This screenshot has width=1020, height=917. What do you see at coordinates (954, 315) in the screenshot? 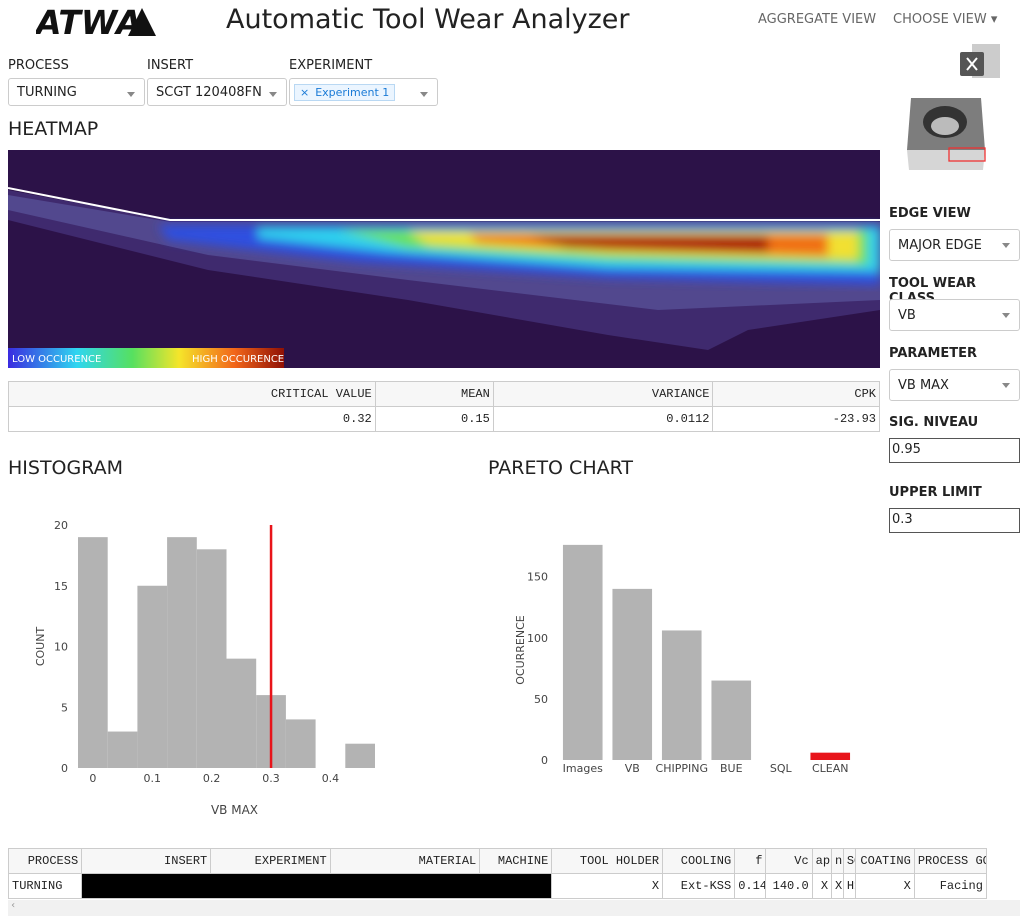
I see `dropdown: VB` at bounding box center [954, 315].